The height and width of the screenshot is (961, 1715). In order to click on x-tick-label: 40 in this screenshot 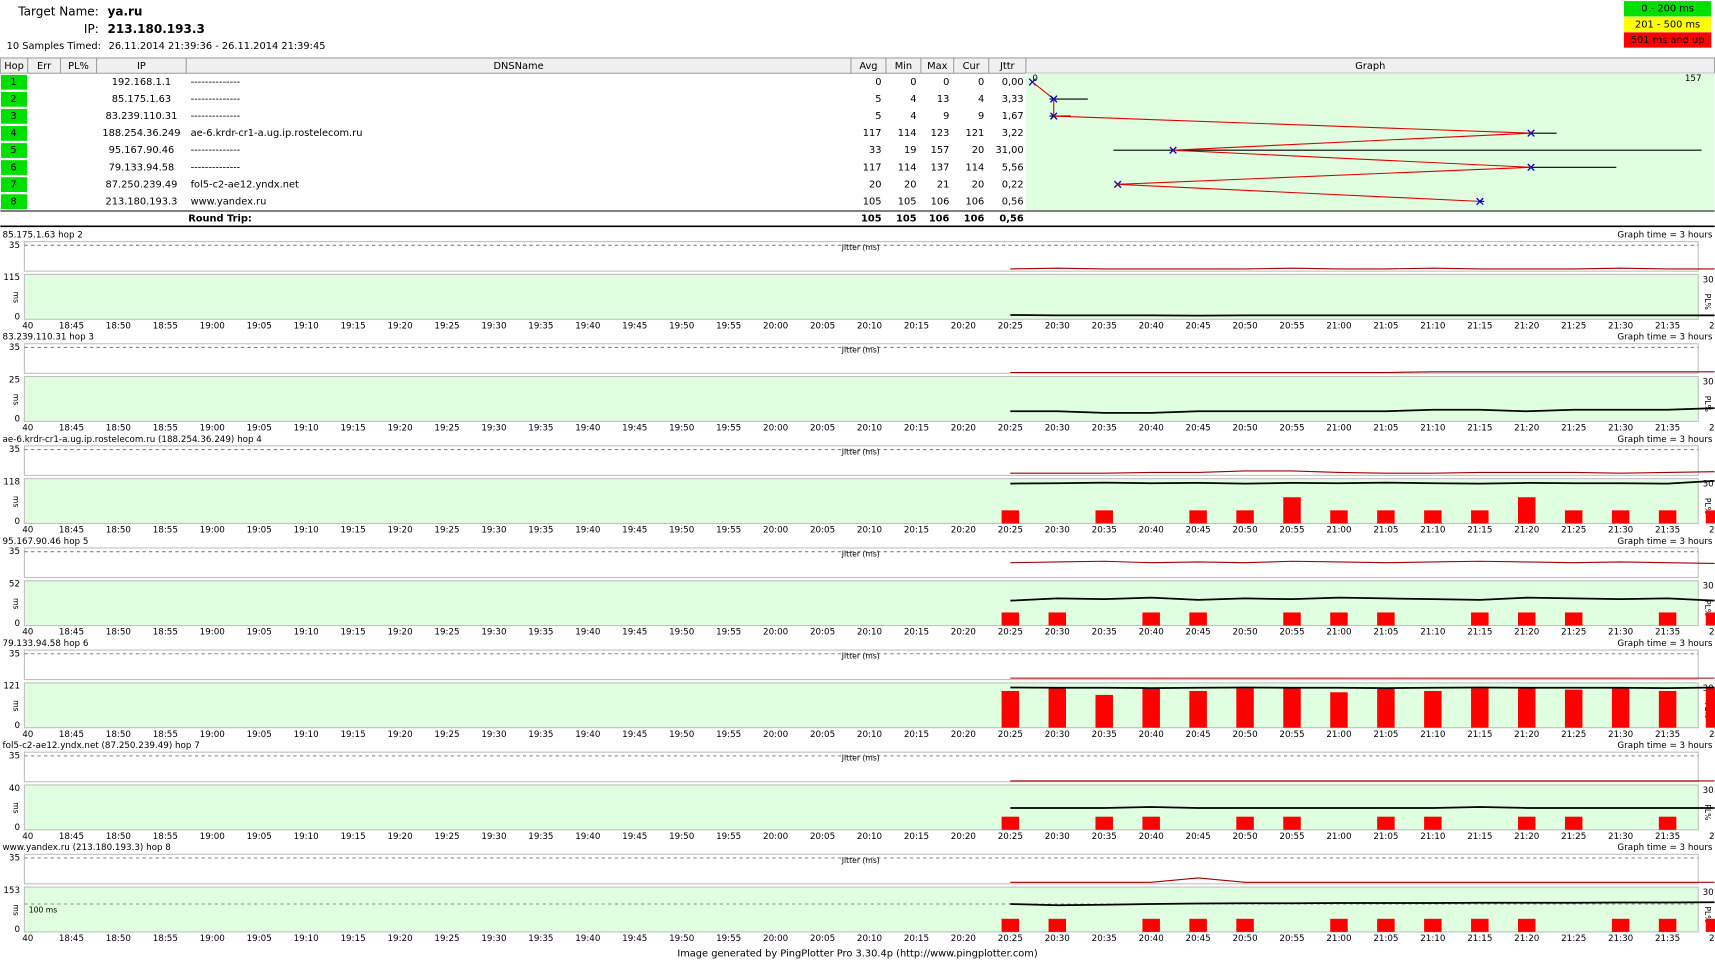, I will do `click(27, 735)`.